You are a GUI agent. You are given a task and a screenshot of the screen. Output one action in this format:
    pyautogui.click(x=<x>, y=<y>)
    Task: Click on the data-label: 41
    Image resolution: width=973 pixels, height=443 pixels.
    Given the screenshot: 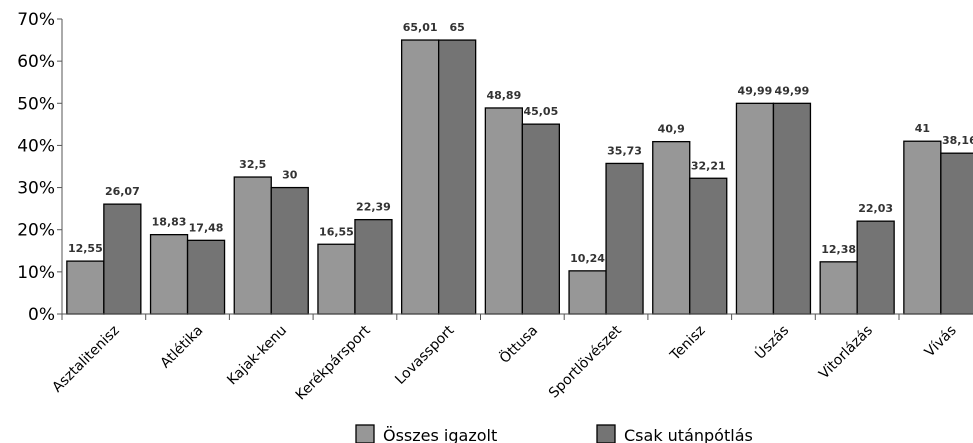 What is the action you would take?
    pyautogui.click(x=922, y=128)
    